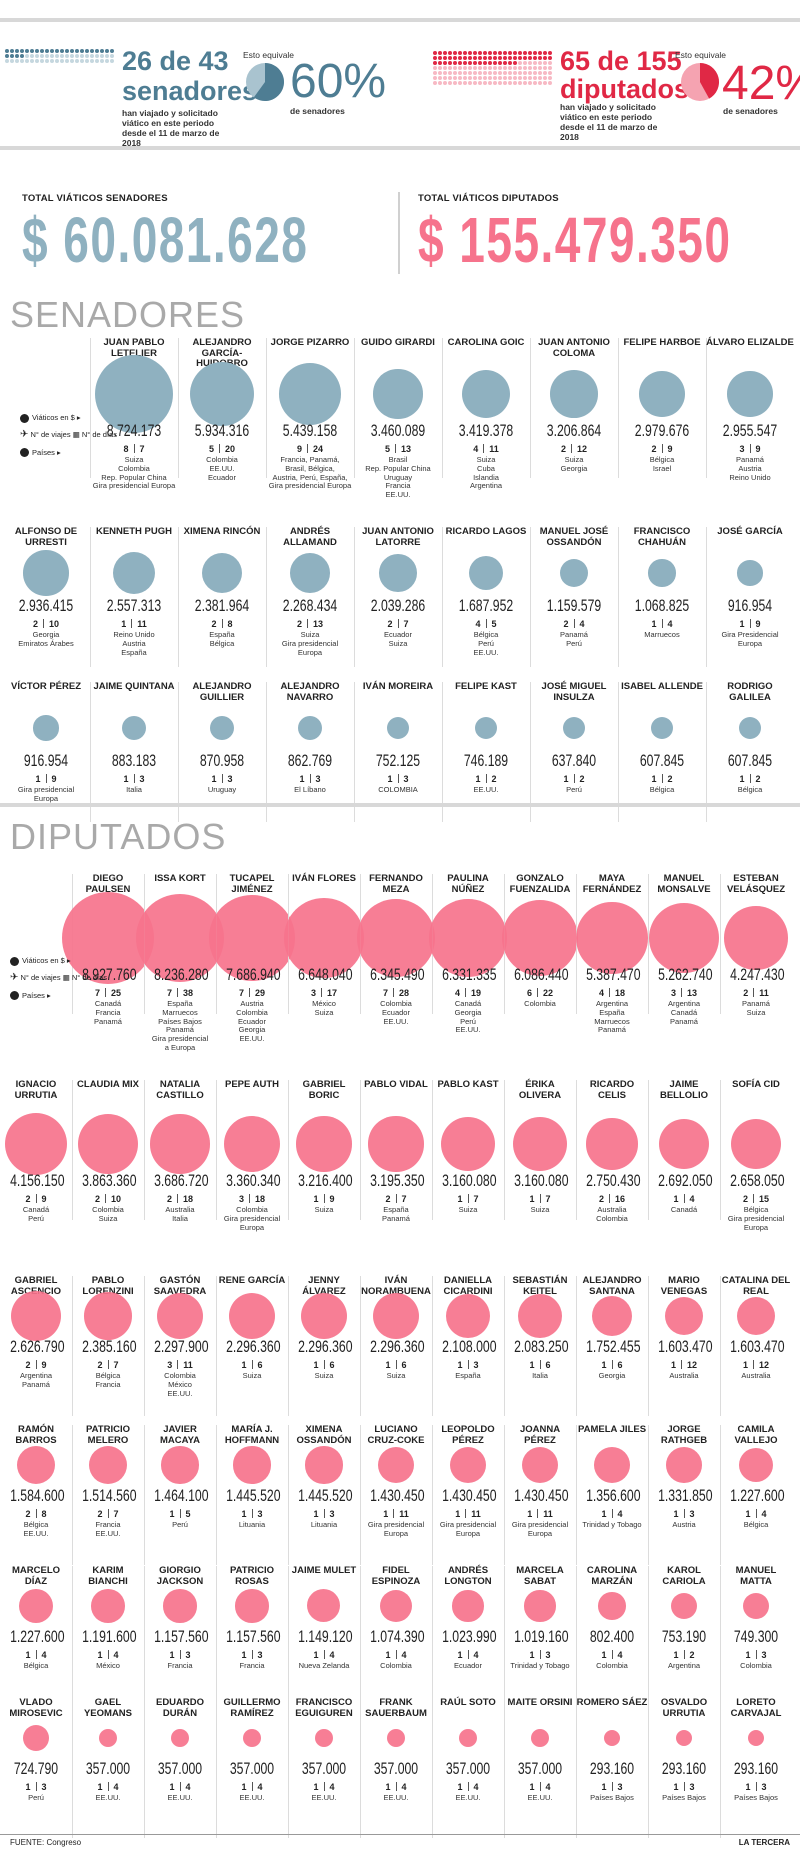 This screenshot has height=1853, width=800. What do you see at coordinates (398, 430) in the screenshot?
I see `amount-label: 3.460.089` at bounding box center [398, 430].